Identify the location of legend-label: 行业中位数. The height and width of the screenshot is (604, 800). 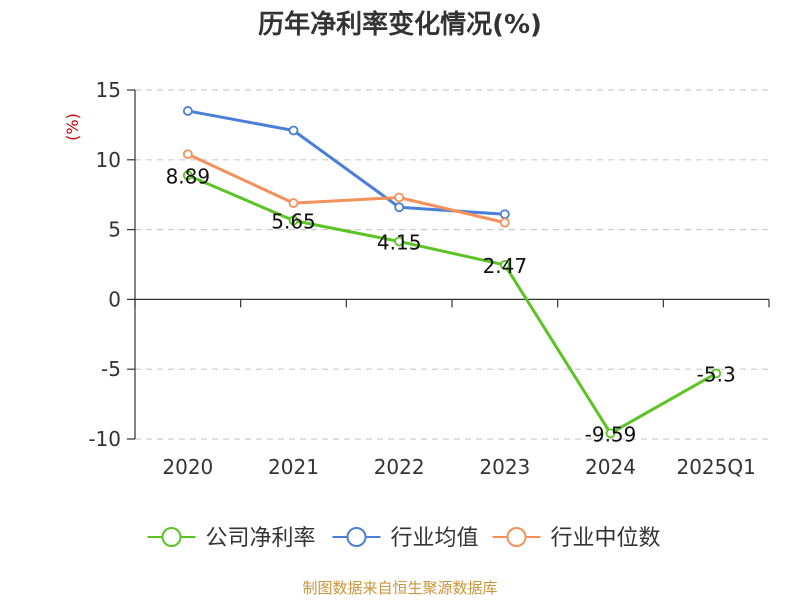
(606, 538).